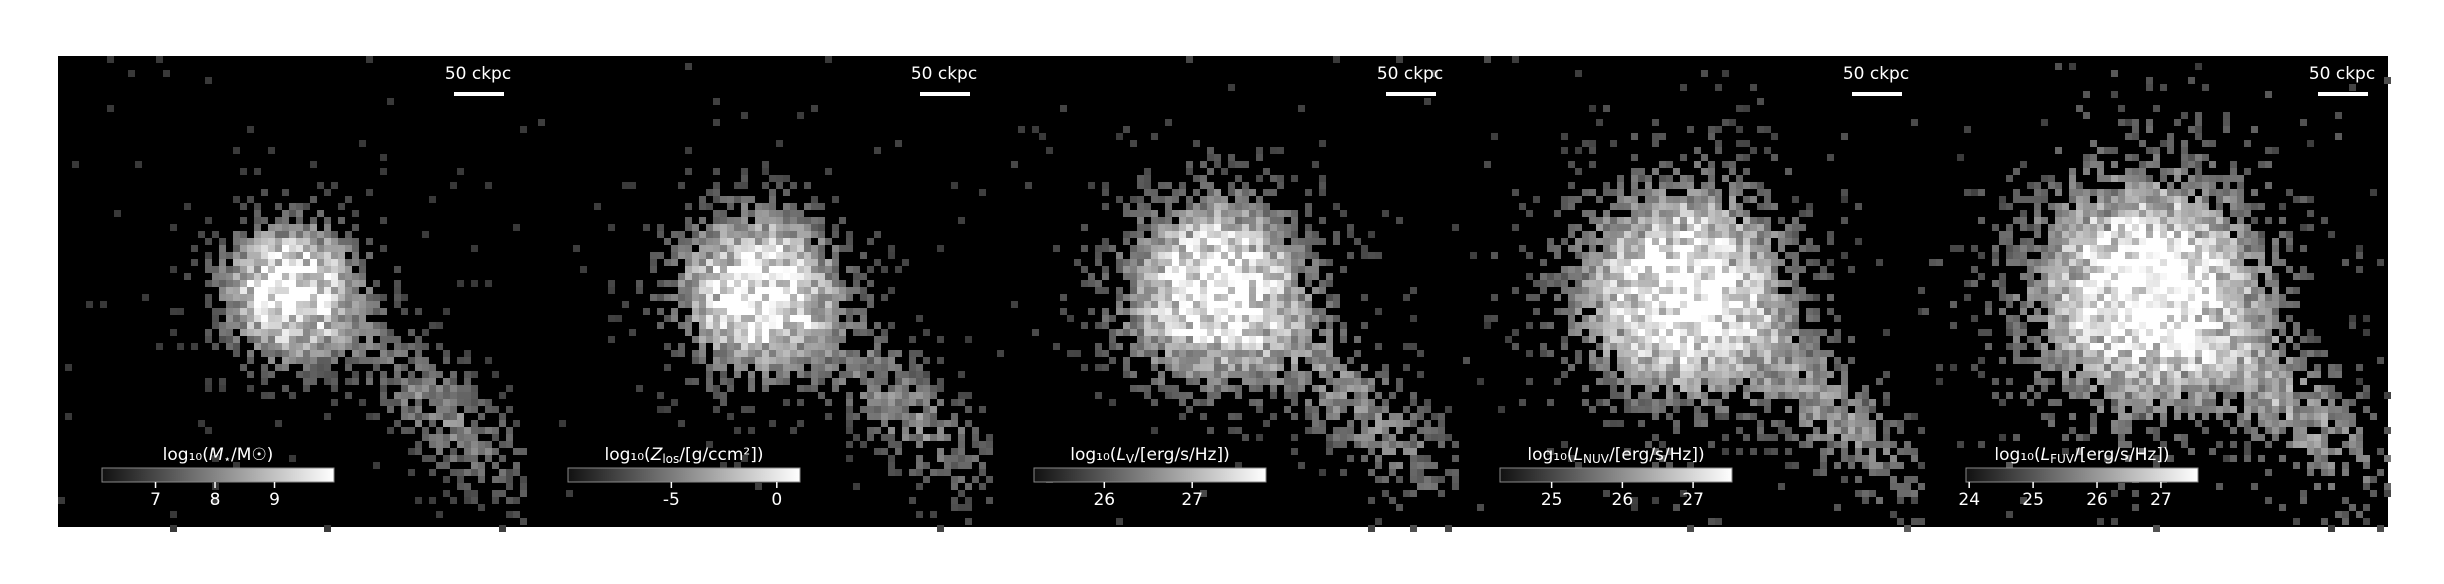  What do you see at coordinates (1550, 455) in the screenshot?
I see `label-part: log₁₀(` at bounding box center [1550, 455].